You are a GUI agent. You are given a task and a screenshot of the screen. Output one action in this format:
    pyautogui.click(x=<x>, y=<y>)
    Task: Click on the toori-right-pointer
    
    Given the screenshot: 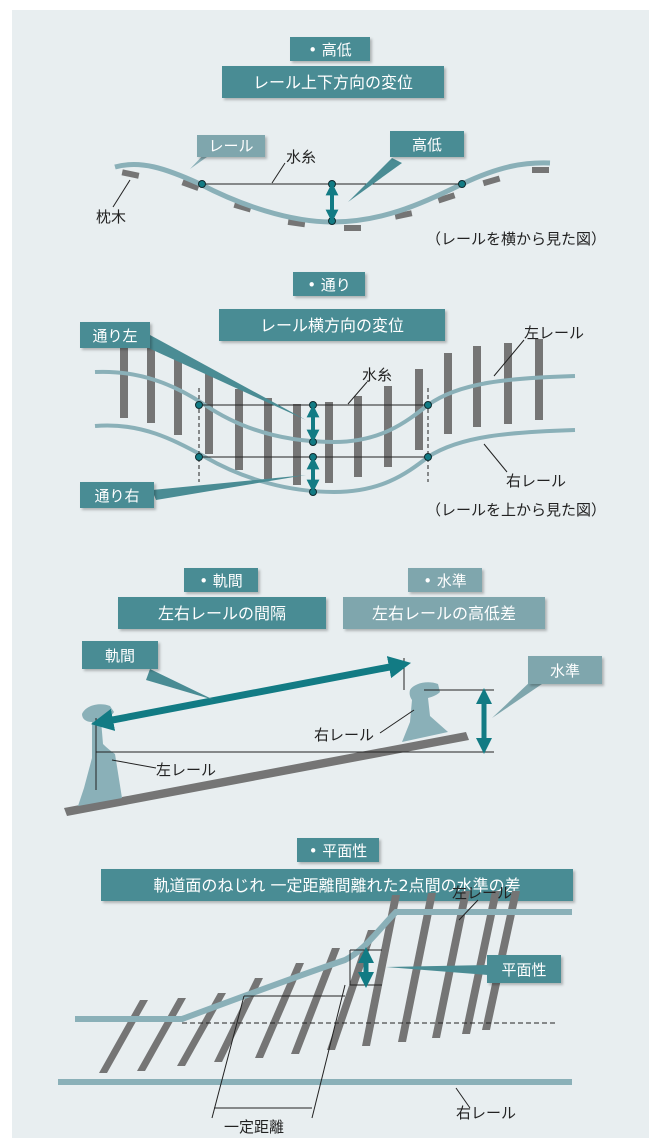 What is the action you would take?
    pyautogui.click(x=229, y=487)
    